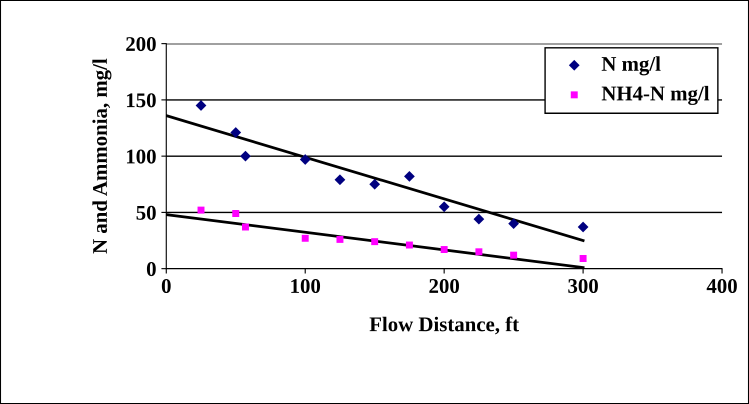 This screenshot has height=404, width=749. Describe the element at coordinates (721, 286) in the screenshot. I see `x-tick-label: 400` at that location.